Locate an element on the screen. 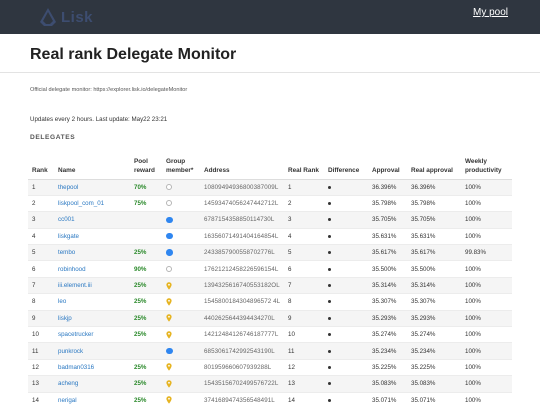  cell-delegate-name-link: nerigal is located at coordinates (92, 398).